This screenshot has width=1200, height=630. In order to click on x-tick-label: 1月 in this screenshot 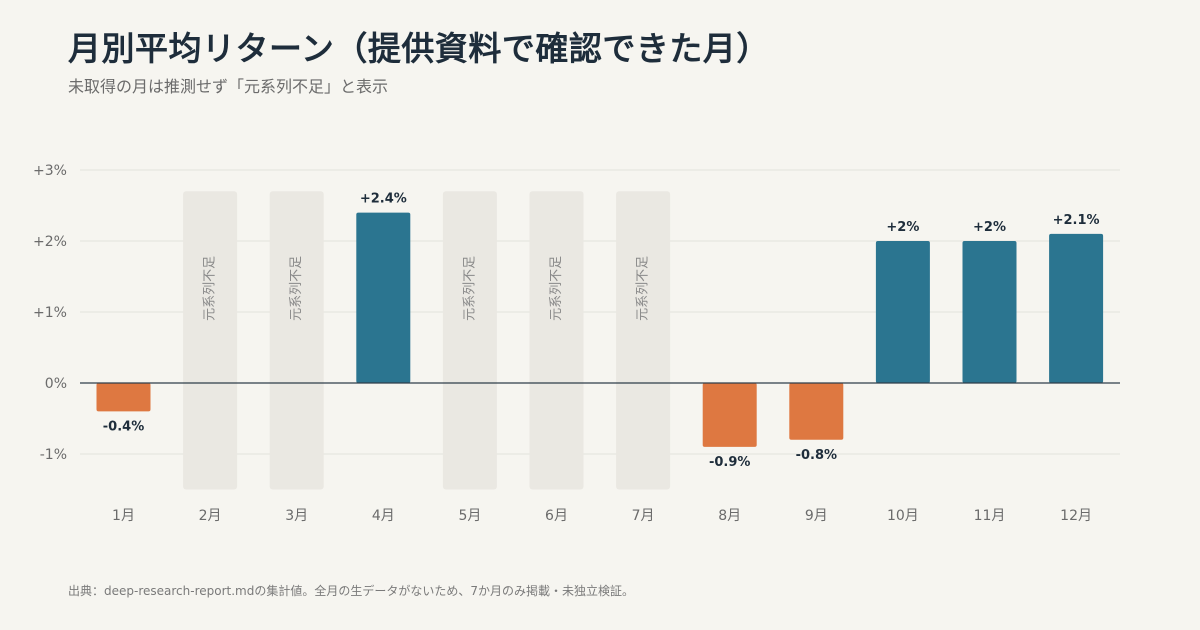, I will do `click(123, 516)`.